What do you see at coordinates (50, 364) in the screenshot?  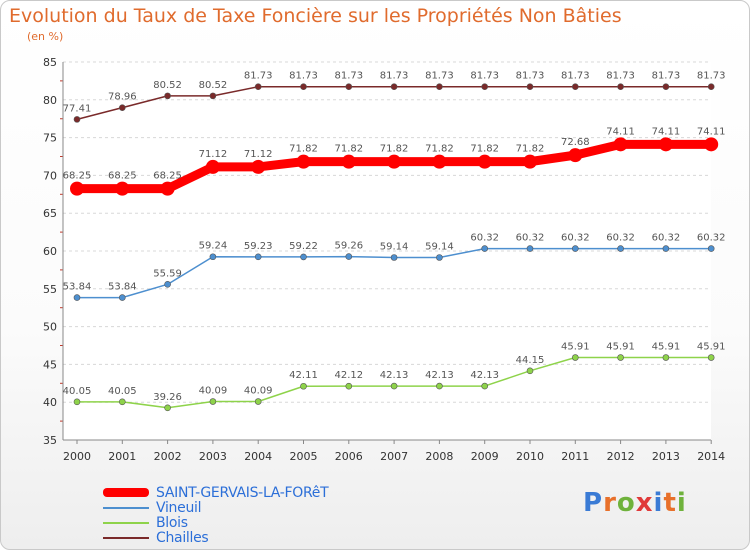 I see `y-tick-label: 45` at bounding box center [50, 364].